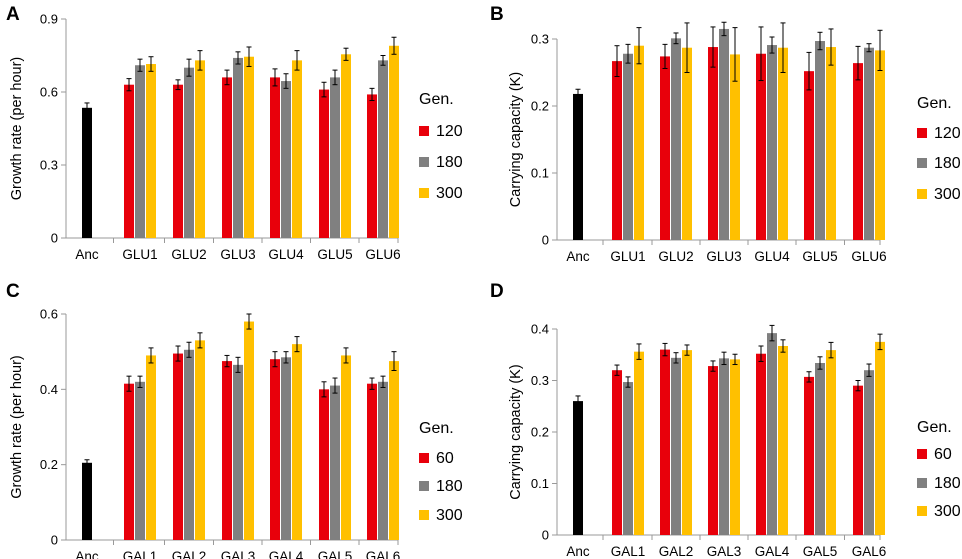  What do you see at coordinates (540, 483) in the screenshot?
I see `y-tick-label: 0.1` at bounding box center [540, 483].